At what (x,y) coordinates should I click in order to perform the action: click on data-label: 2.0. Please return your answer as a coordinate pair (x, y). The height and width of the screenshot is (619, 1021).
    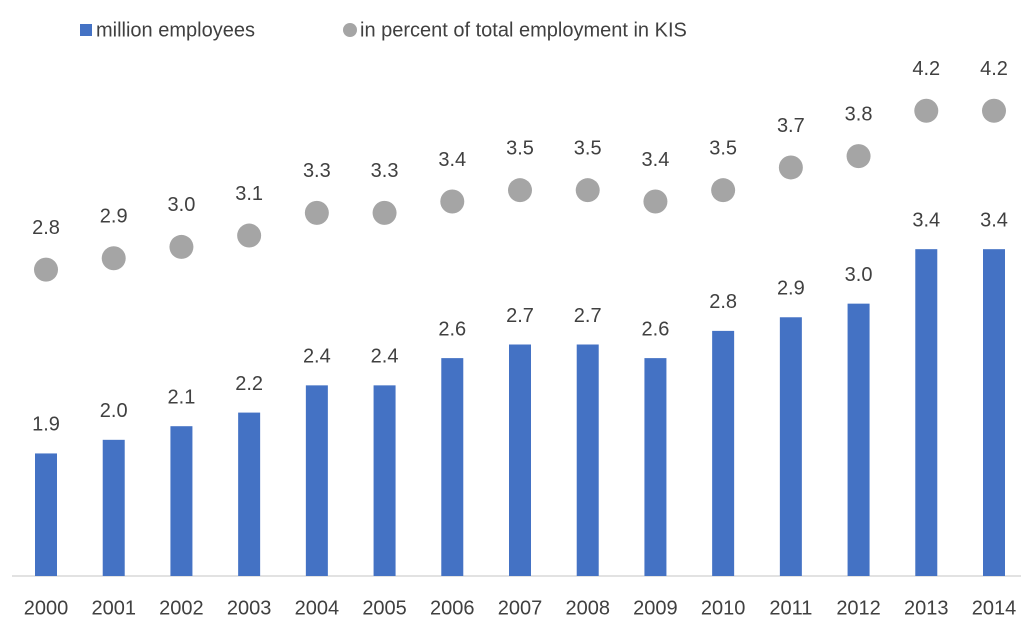
    Looking at the image, I should click on (114, 411).